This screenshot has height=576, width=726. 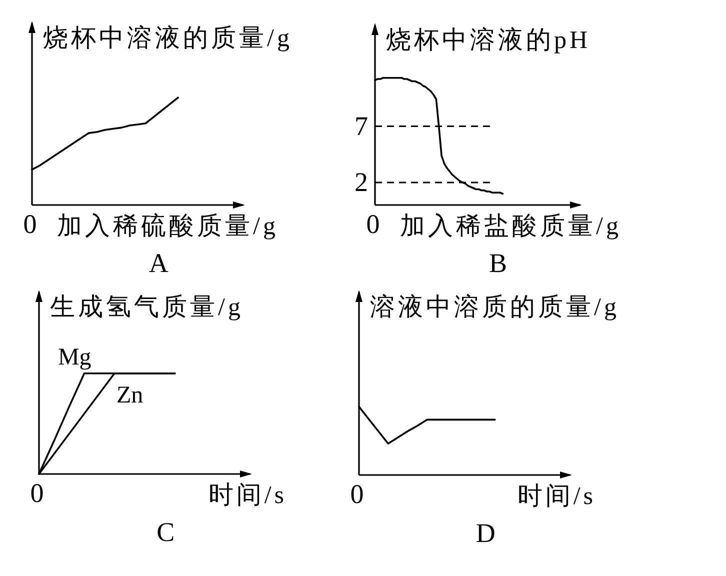 I want to click on y-axis-title: 烧杯中溶液的质量/g, so click(x=167, y=38).